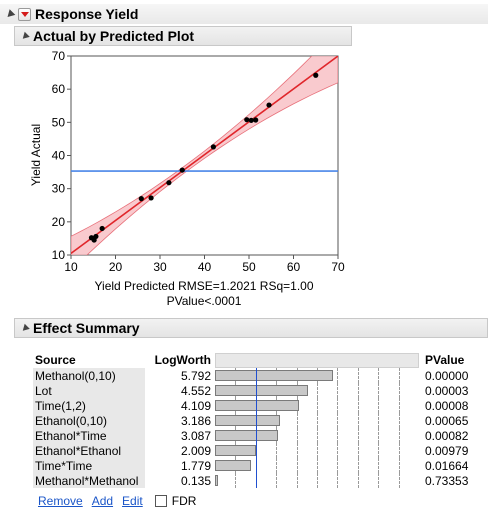  What do you see at coordinates (180, 359) in the screenshot?
I see `header-logworth: LogWorth` at bounding box center [180, 359].